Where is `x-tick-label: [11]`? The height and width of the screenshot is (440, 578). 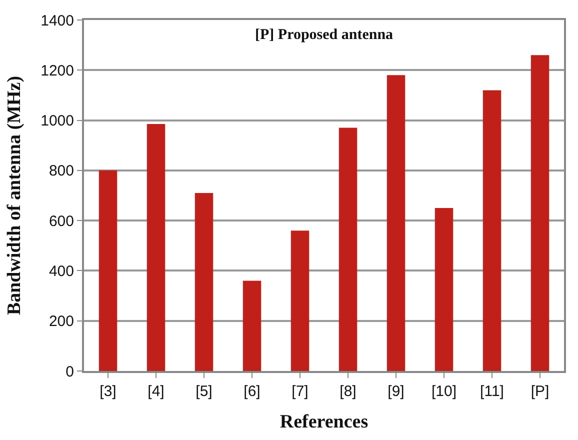 x-tick-label: [11] is located at coordinates (492, 391).